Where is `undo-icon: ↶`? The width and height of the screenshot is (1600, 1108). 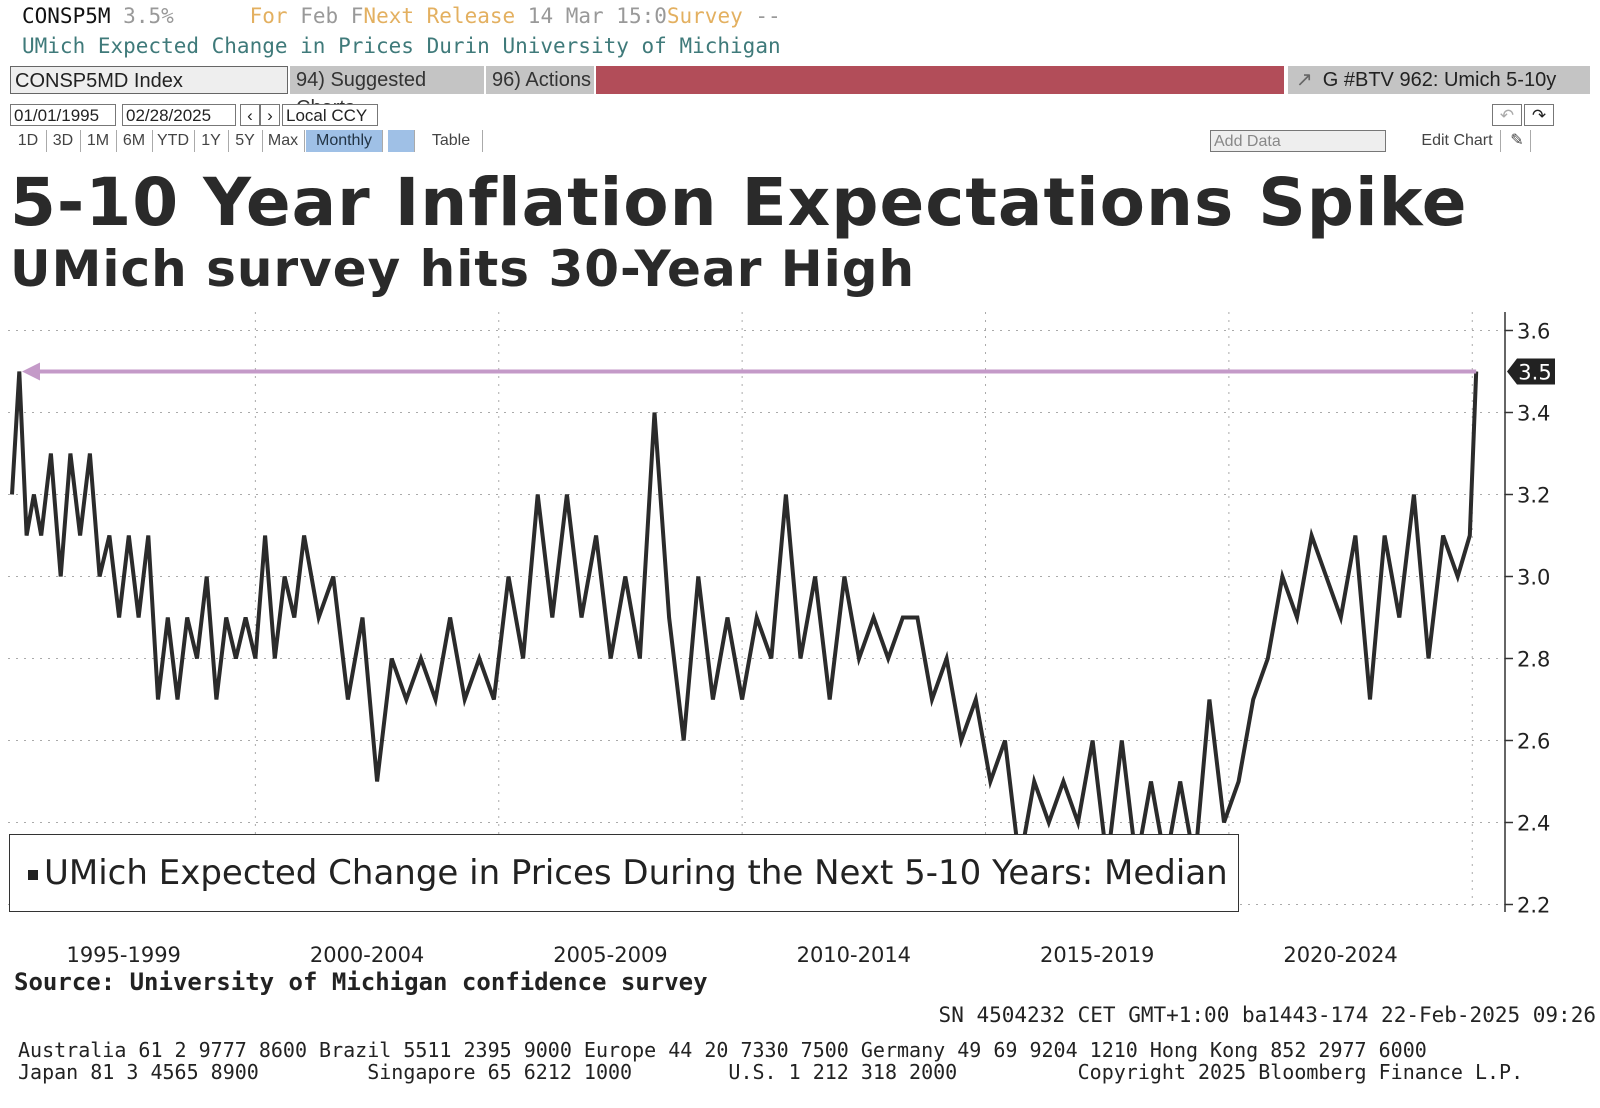 undo-icon: ↶ is located at coordinates (1507, 115).